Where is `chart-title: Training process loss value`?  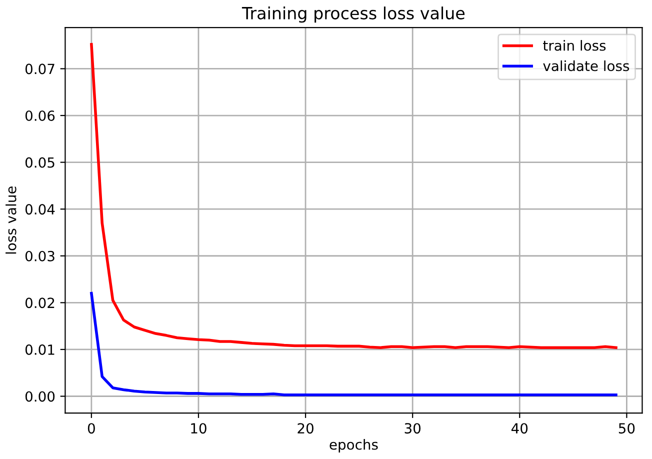 chart-title: Training process loss value is located at coordinates (353, 14).